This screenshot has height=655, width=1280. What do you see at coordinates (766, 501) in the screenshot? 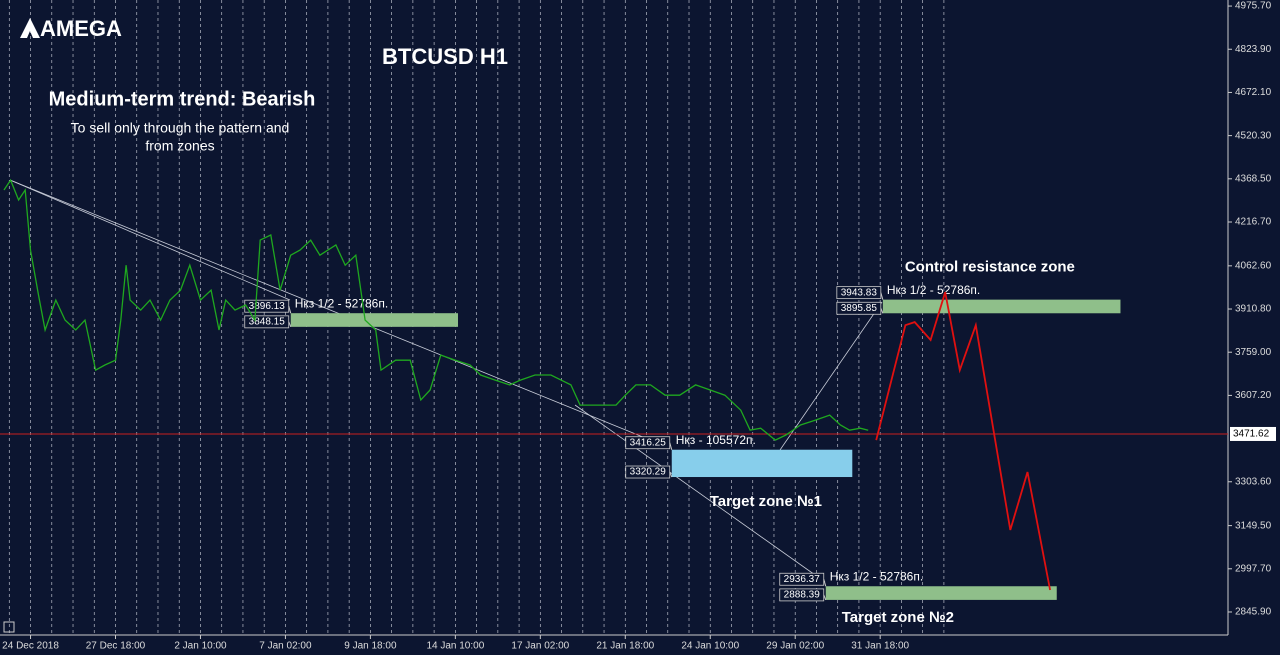
I see `zone-title: Target zone №1` at bounding box center [766, 501].